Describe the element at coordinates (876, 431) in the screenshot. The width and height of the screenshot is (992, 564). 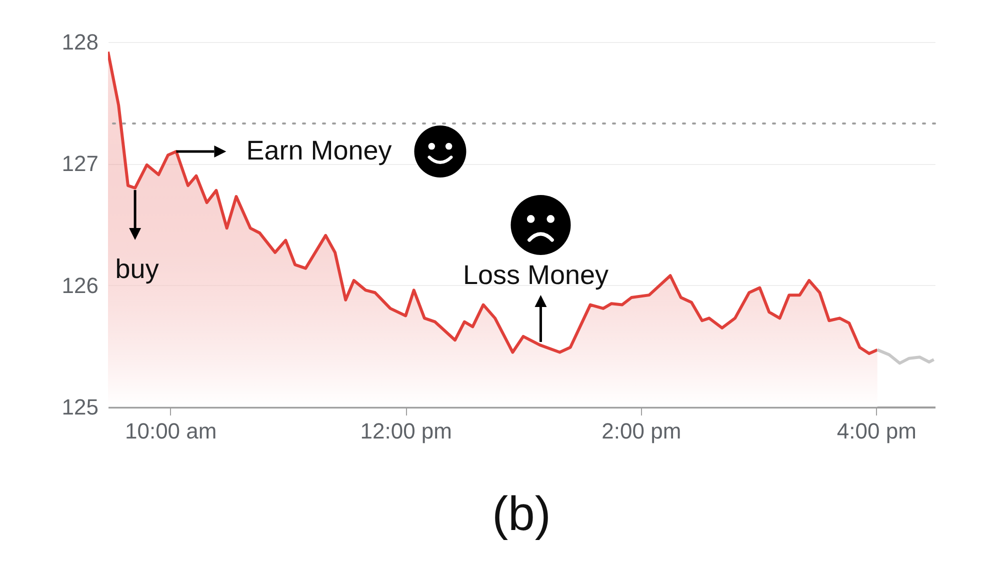
I see `x-tick-label: 4:00 pm` at that location.